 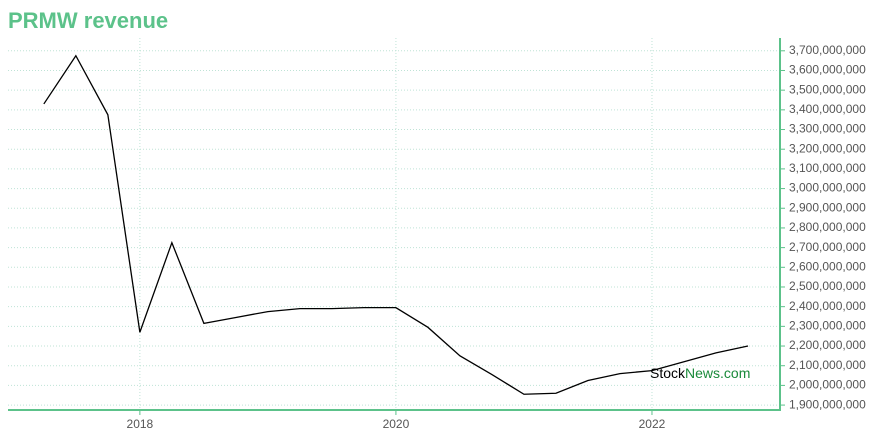 What do you see at coordinates (668, 373) in the screenshot?
I see `watermark-part: Stock` at bounding box center [668, 373].